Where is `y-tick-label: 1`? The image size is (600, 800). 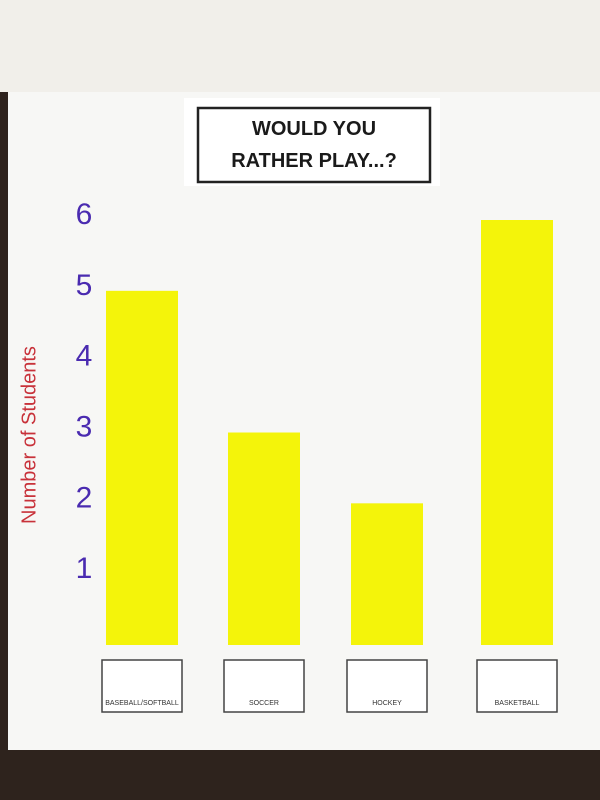
y-tick-label: 1 is located at coordinates (84, 568).